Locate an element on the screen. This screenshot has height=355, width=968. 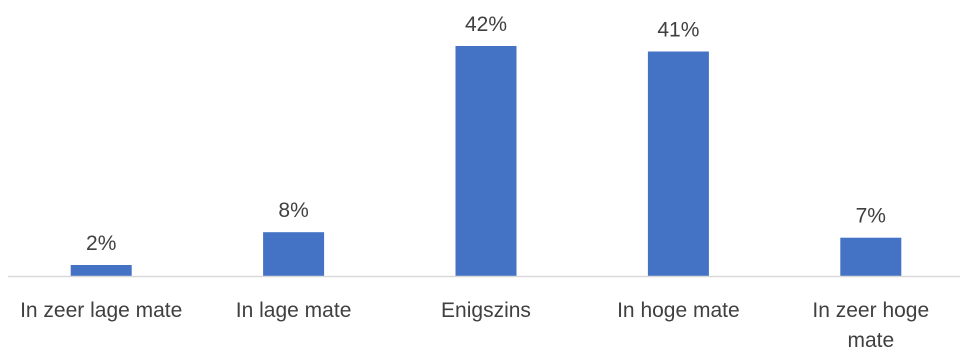
category-label-2: Enigszins is located at coordinates (486, 310).